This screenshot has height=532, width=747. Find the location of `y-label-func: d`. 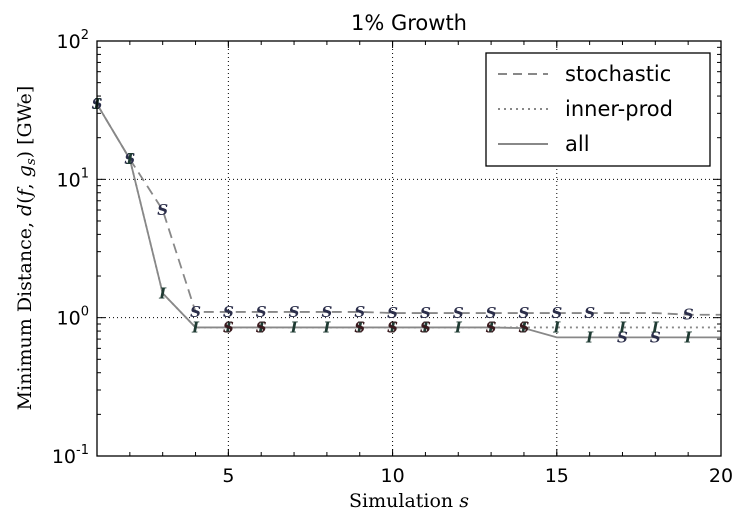

y-label-func: d is located at coordinates (25, 210).